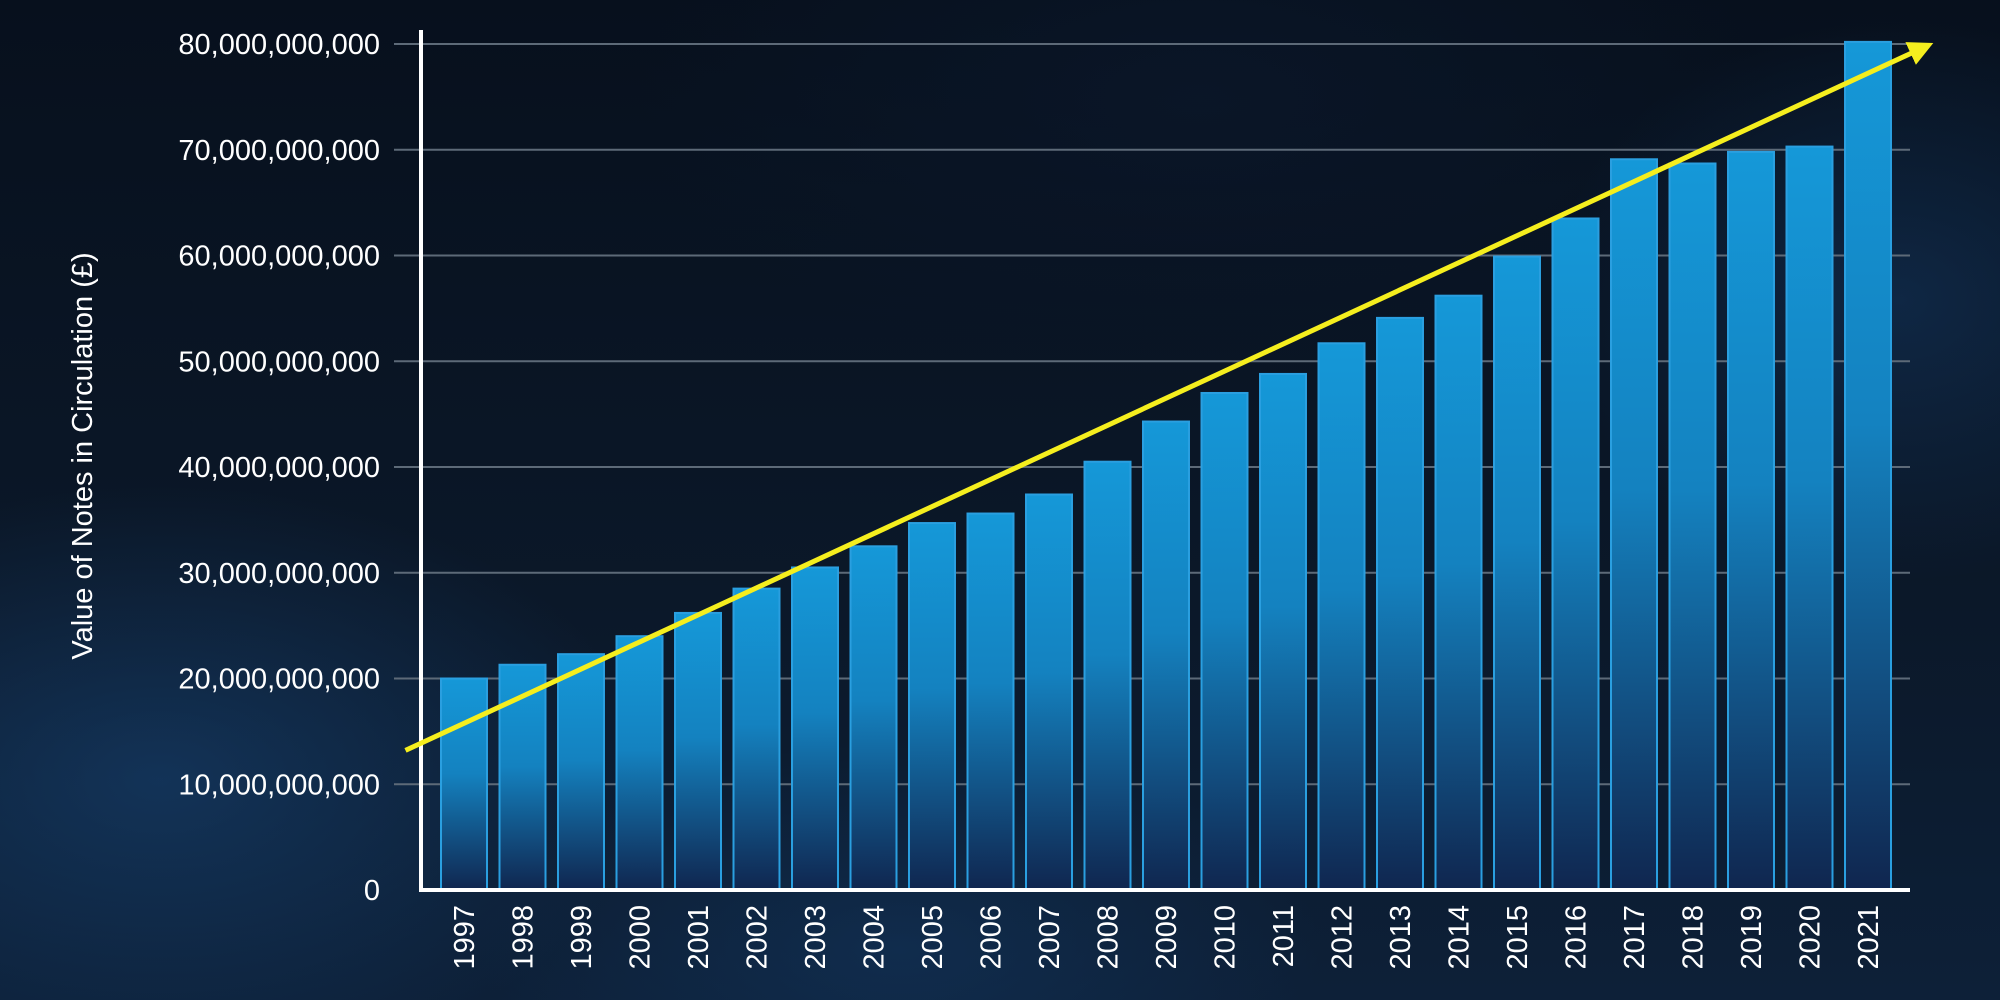  Describe the element at coordinates (1283, 631) in the screenshot. I see `bar-2011` at that location.